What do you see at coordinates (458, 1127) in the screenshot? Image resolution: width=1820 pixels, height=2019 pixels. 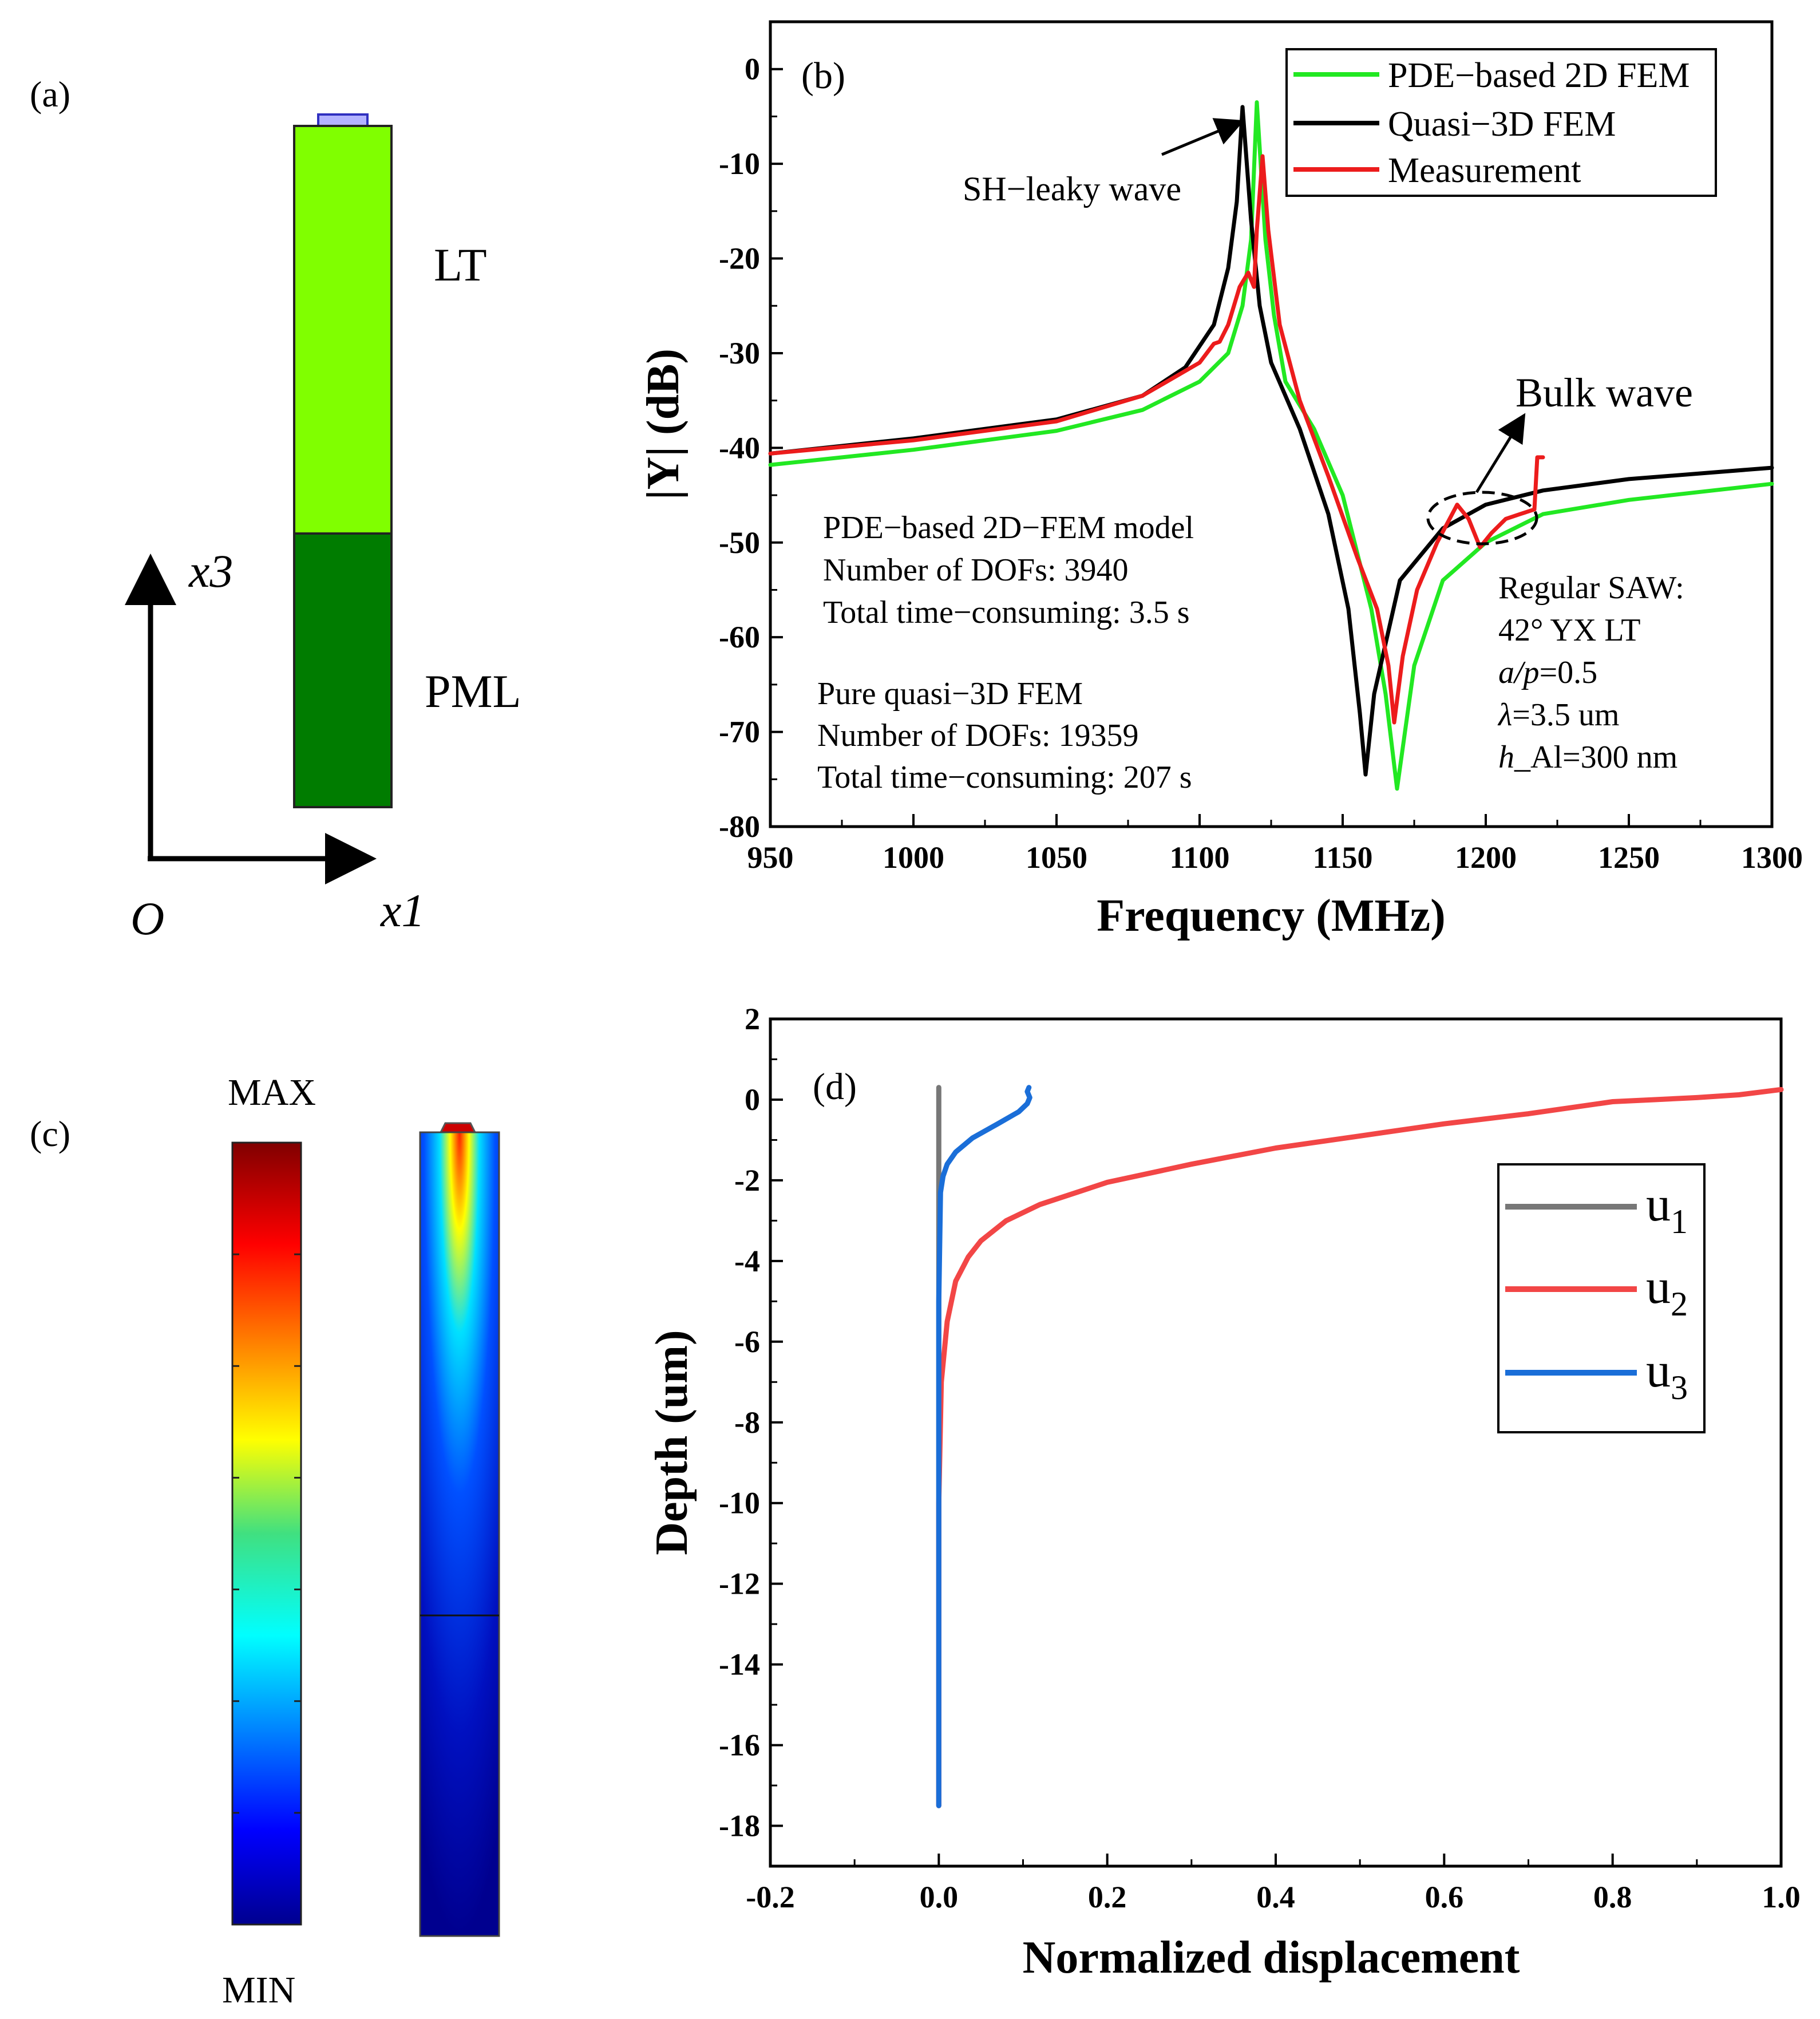 I see `field-electrode` at bounding box center [458, 1127].